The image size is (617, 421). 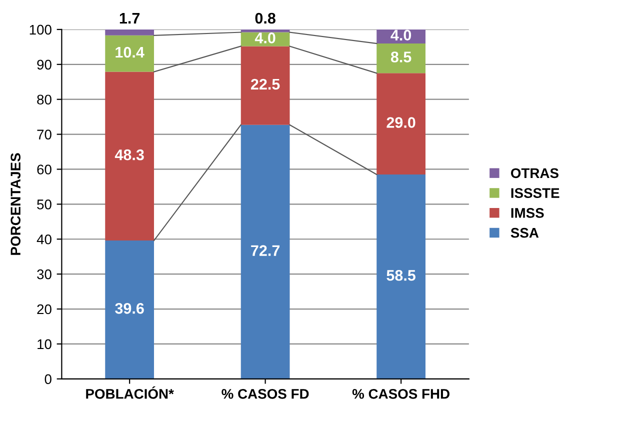 What do you see at coordinates (45, 344) in the screenshot?
I see `y-tick-label: 10` at bounding box center [45, 344].